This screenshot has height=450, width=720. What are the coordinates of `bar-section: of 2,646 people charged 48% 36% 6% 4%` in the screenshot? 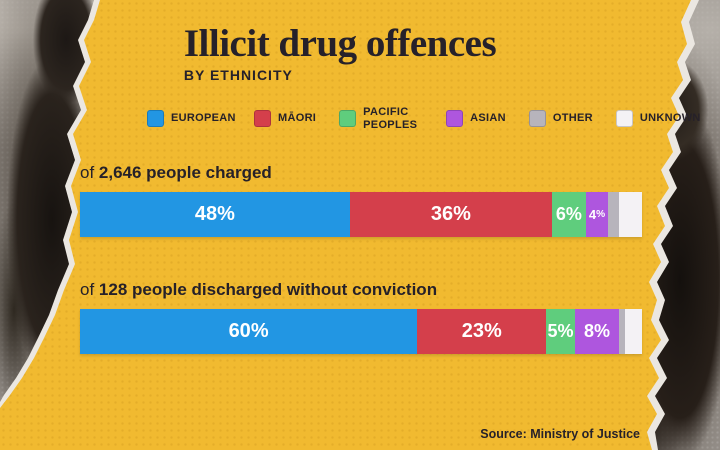 It's located at (361, 200).